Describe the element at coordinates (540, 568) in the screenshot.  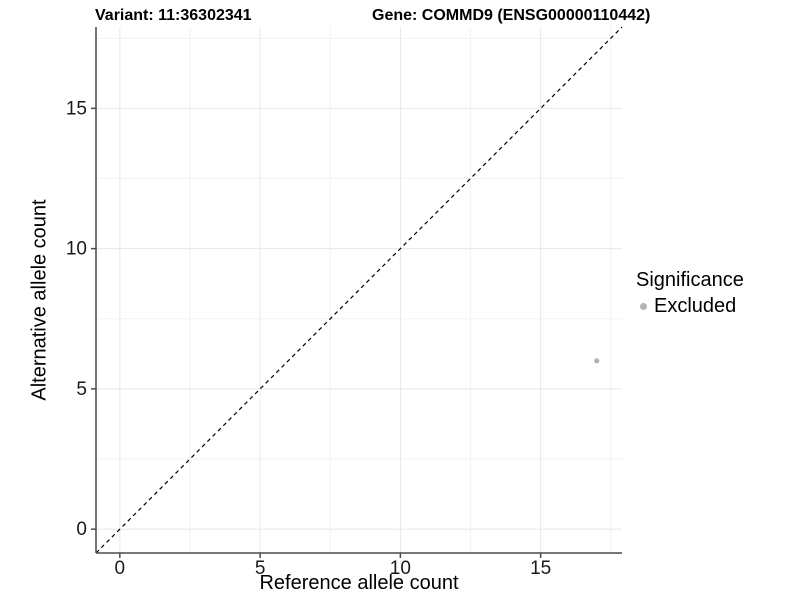
I see `x-tick-label: 15` at that location.